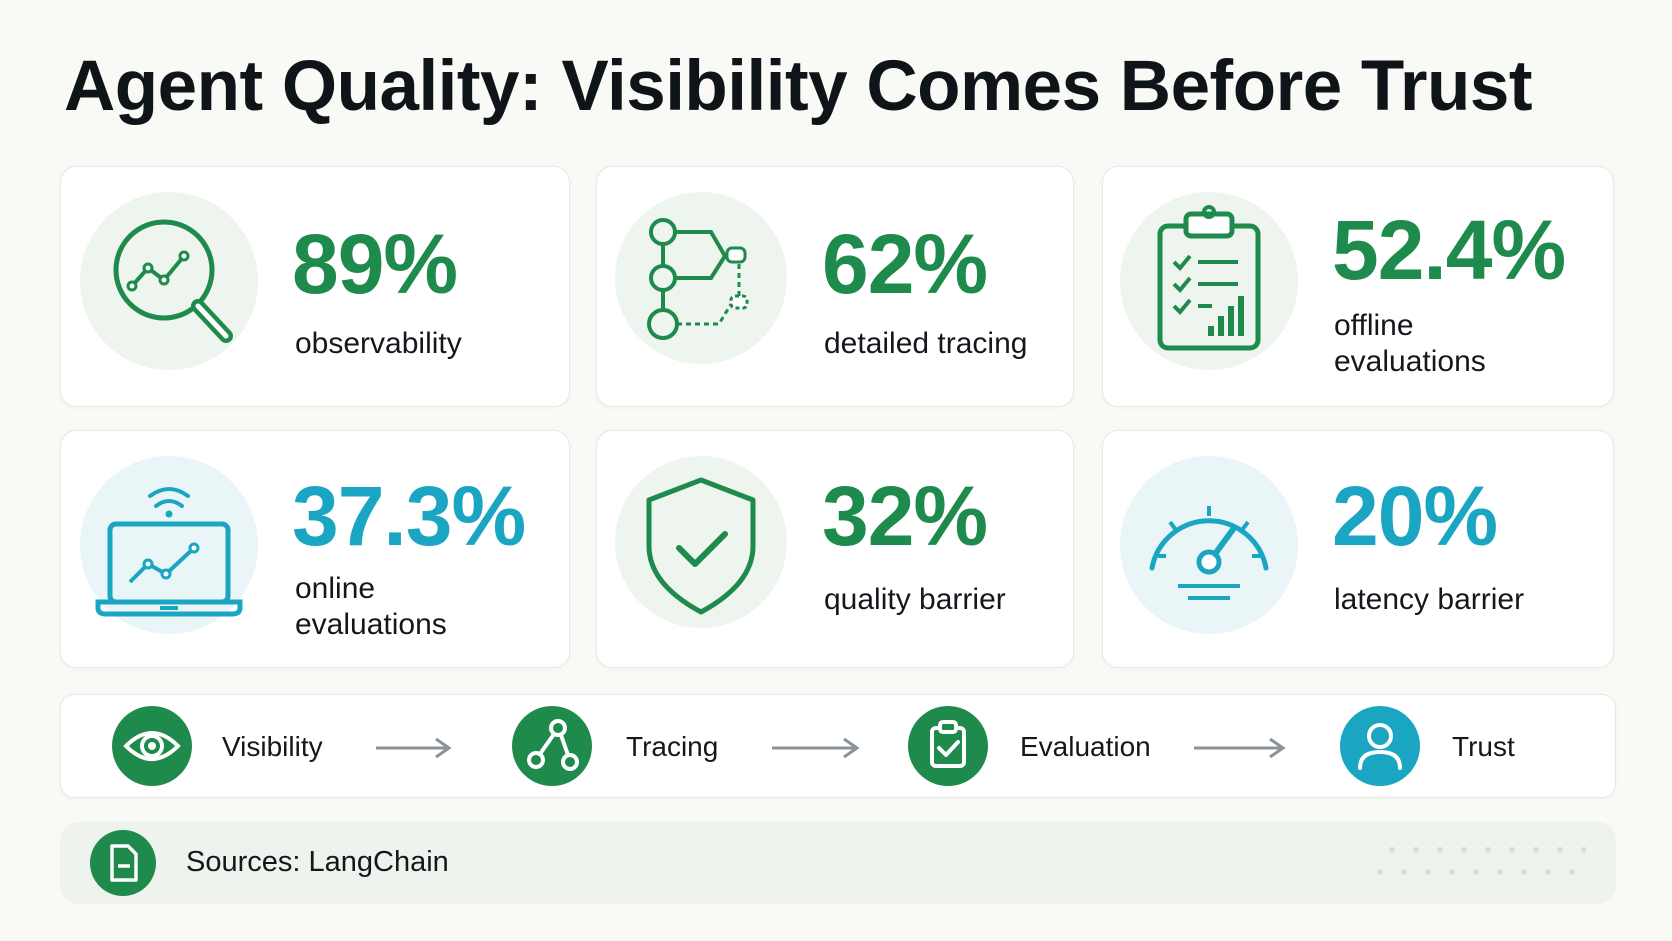 Image resolution: width=1672 pixels, height=941 pixels. I want to click on eye-icon, so click(152, 746).